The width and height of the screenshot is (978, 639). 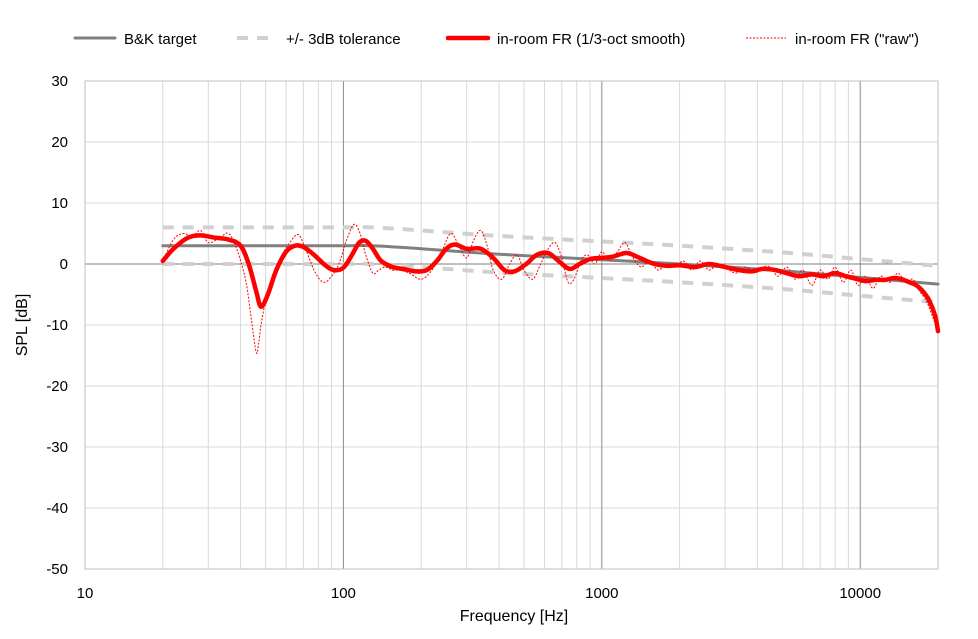 I want to click on tolerance-lower-line, so click(x=550, y=283).